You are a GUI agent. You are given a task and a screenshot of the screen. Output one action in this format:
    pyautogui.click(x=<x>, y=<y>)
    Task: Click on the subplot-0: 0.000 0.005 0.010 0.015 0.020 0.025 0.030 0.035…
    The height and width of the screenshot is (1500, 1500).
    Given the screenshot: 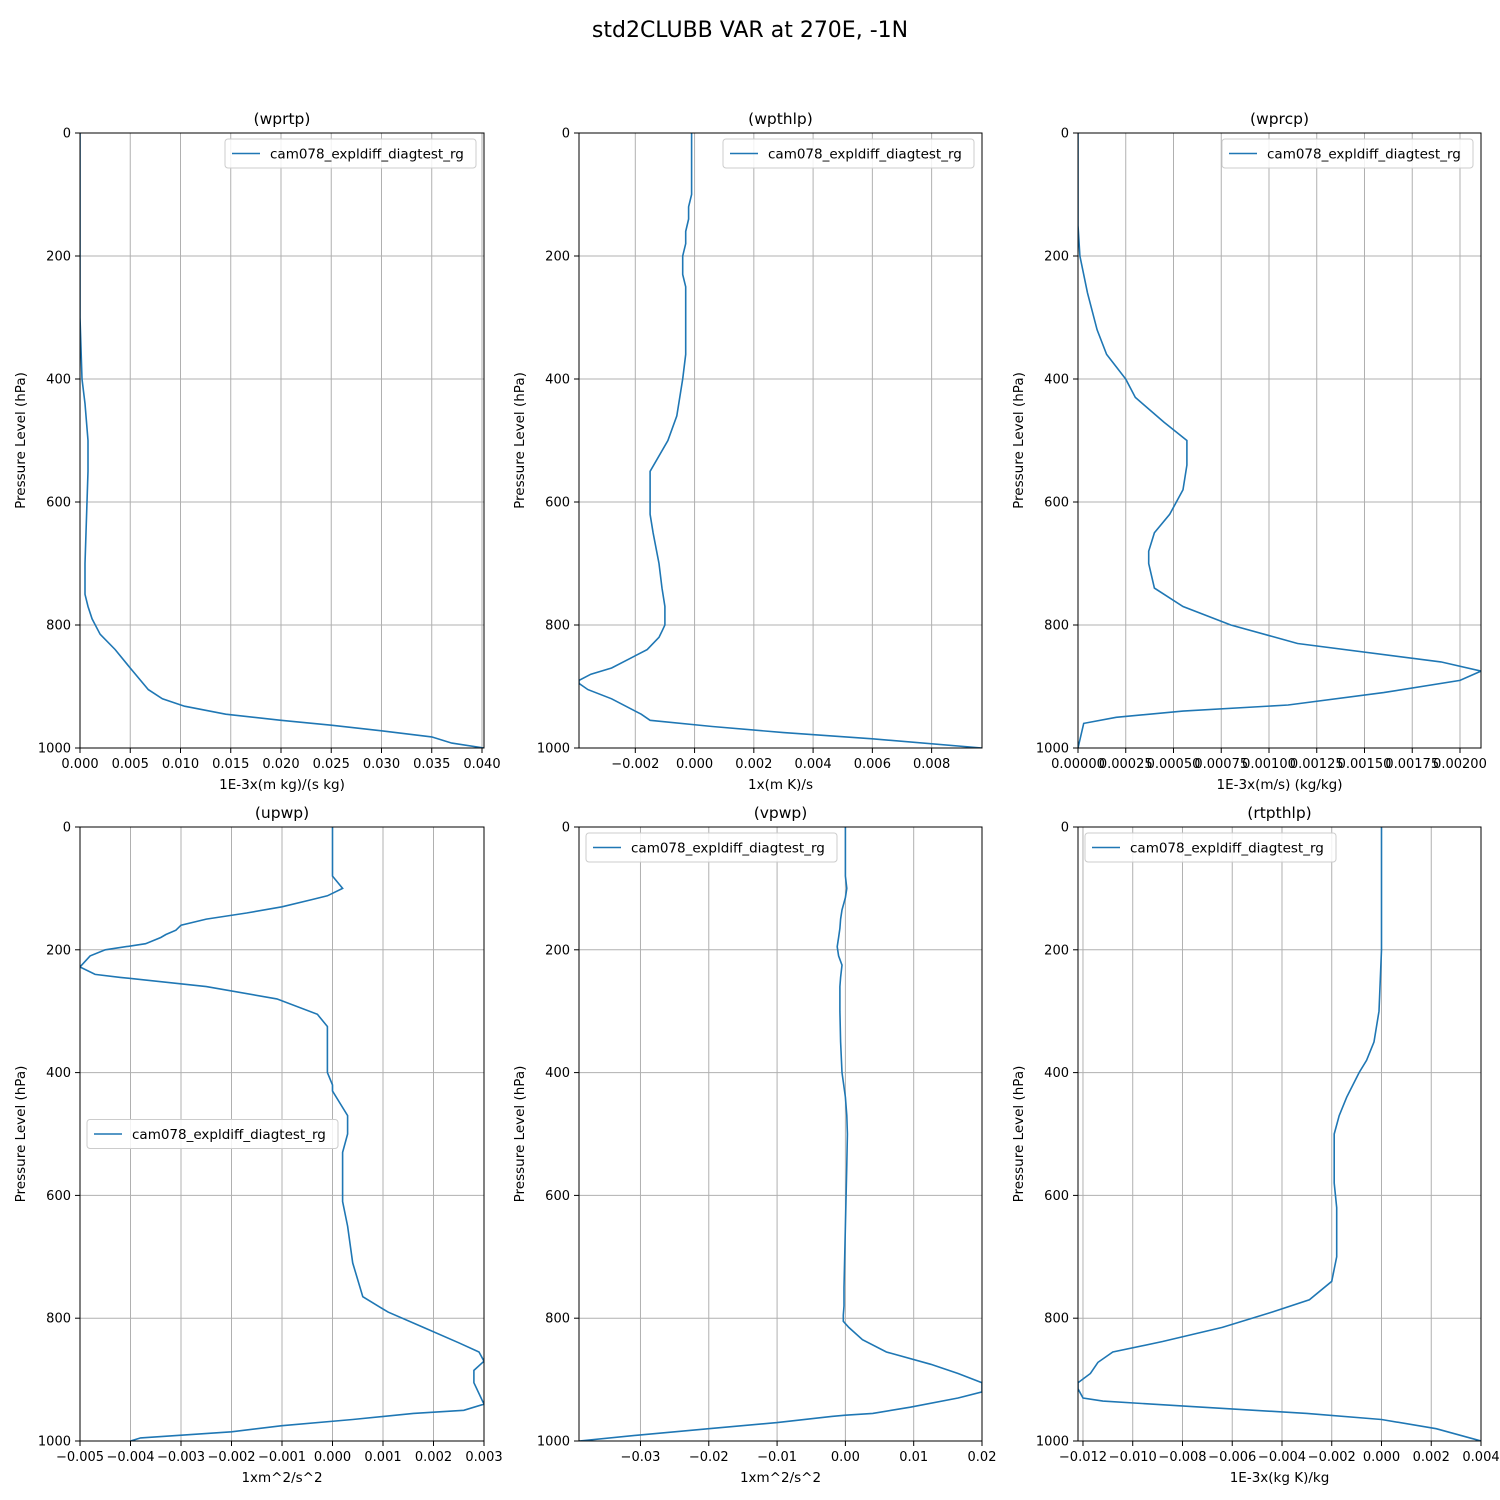 What is the action you would take?
    pyautogui.click(x=257, y=451)
    